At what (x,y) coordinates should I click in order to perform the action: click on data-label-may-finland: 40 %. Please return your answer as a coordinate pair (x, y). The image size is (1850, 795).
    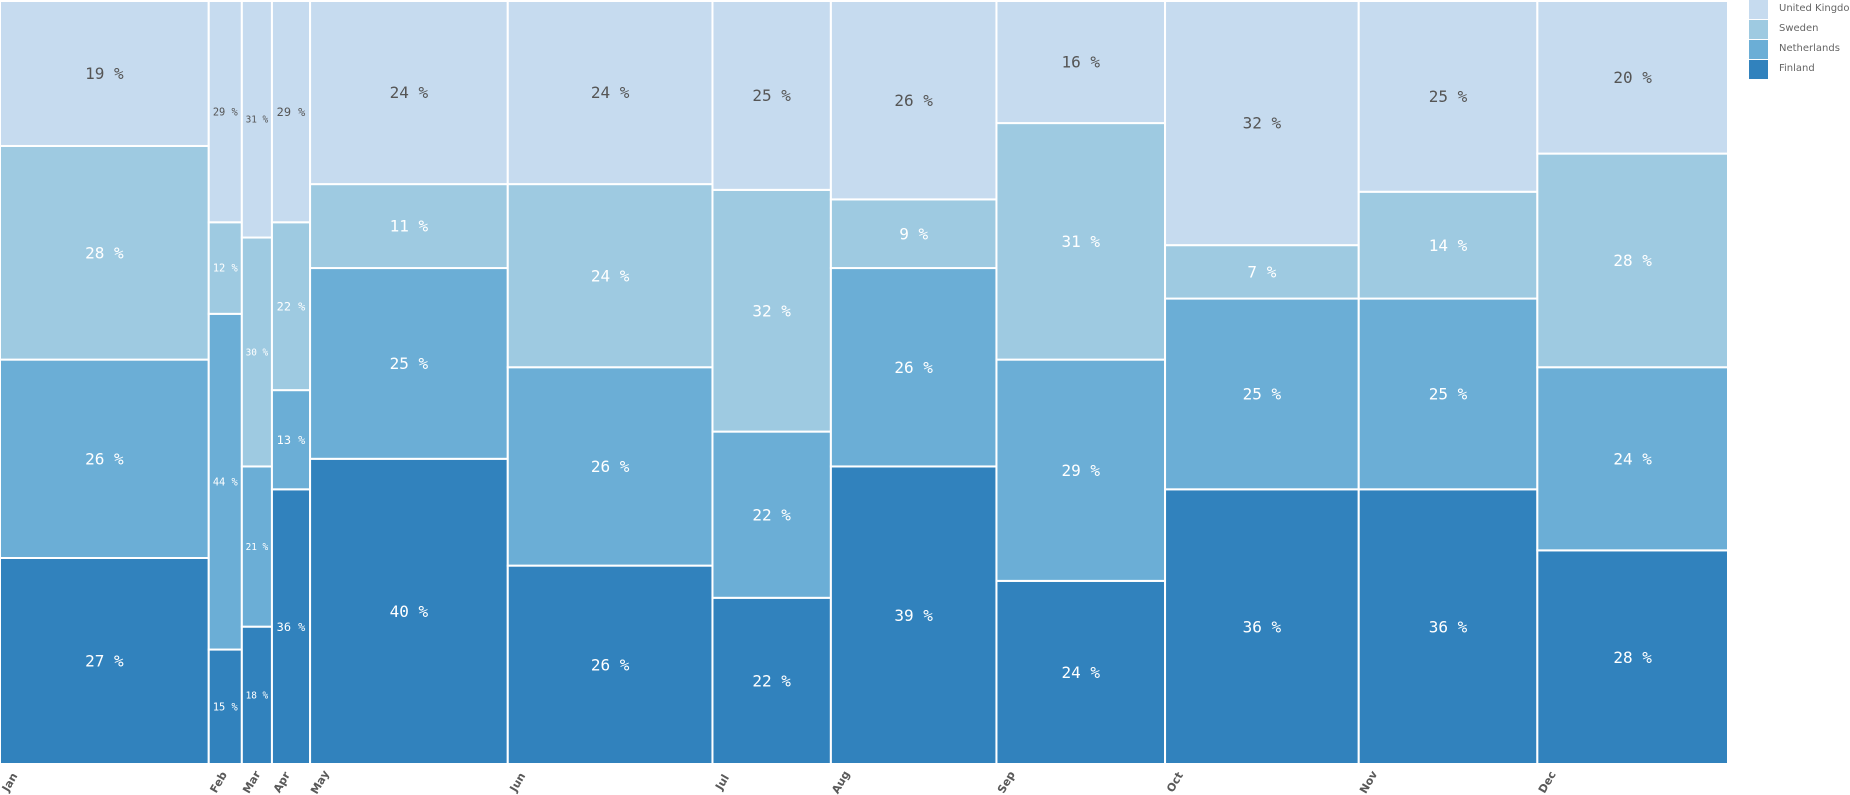
    Looking at the image, I should click on (409, 611).